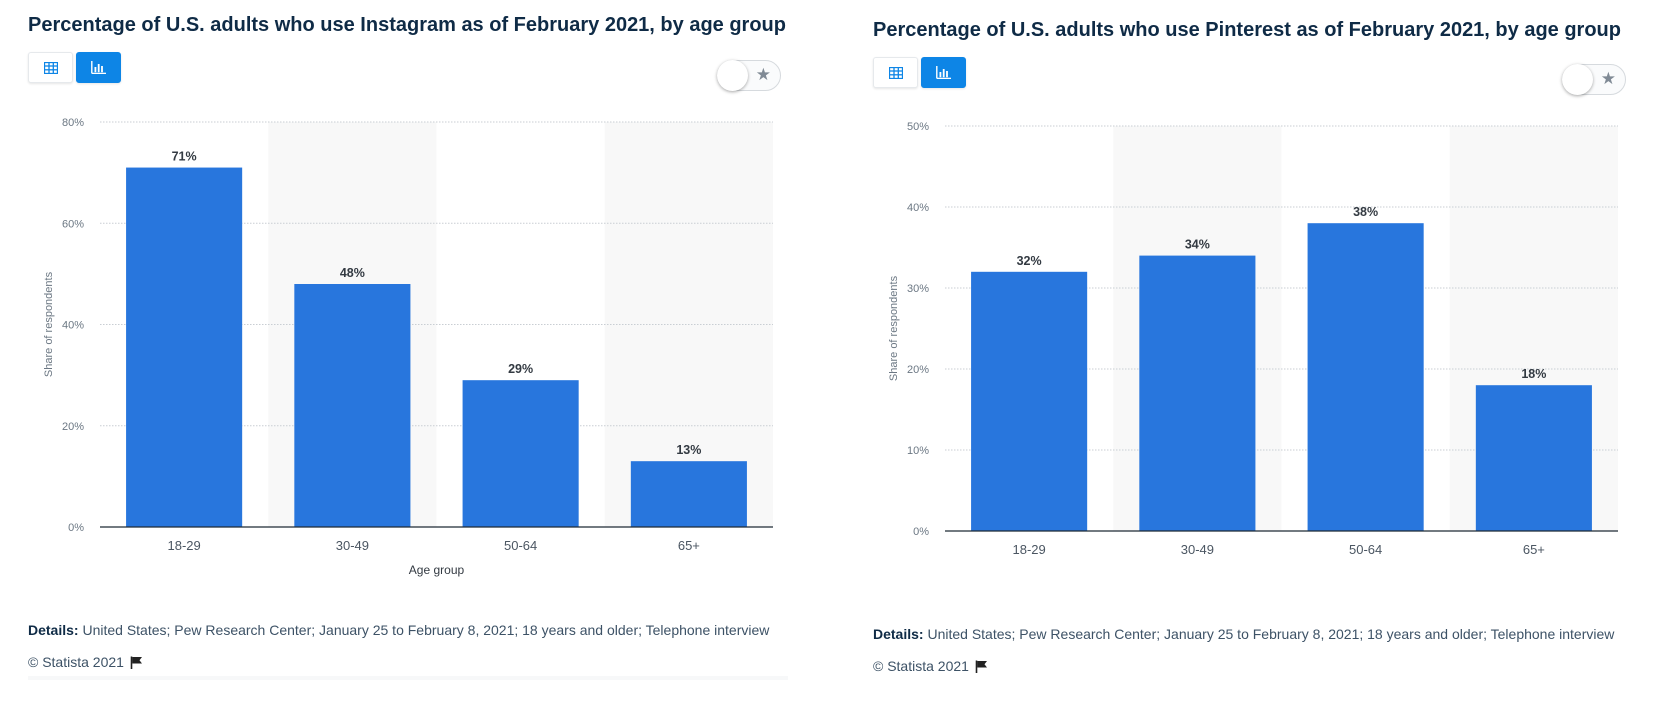  I want to click on y-tick-label: 10%, so click(918, 451).